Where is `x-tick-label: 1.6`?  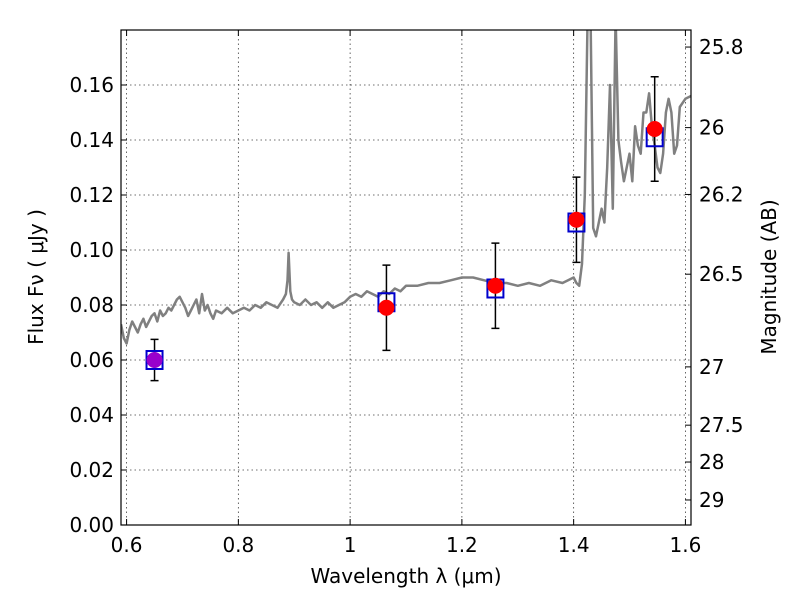 x-tick-label: 1.6 is located at coordinates (686, 545).